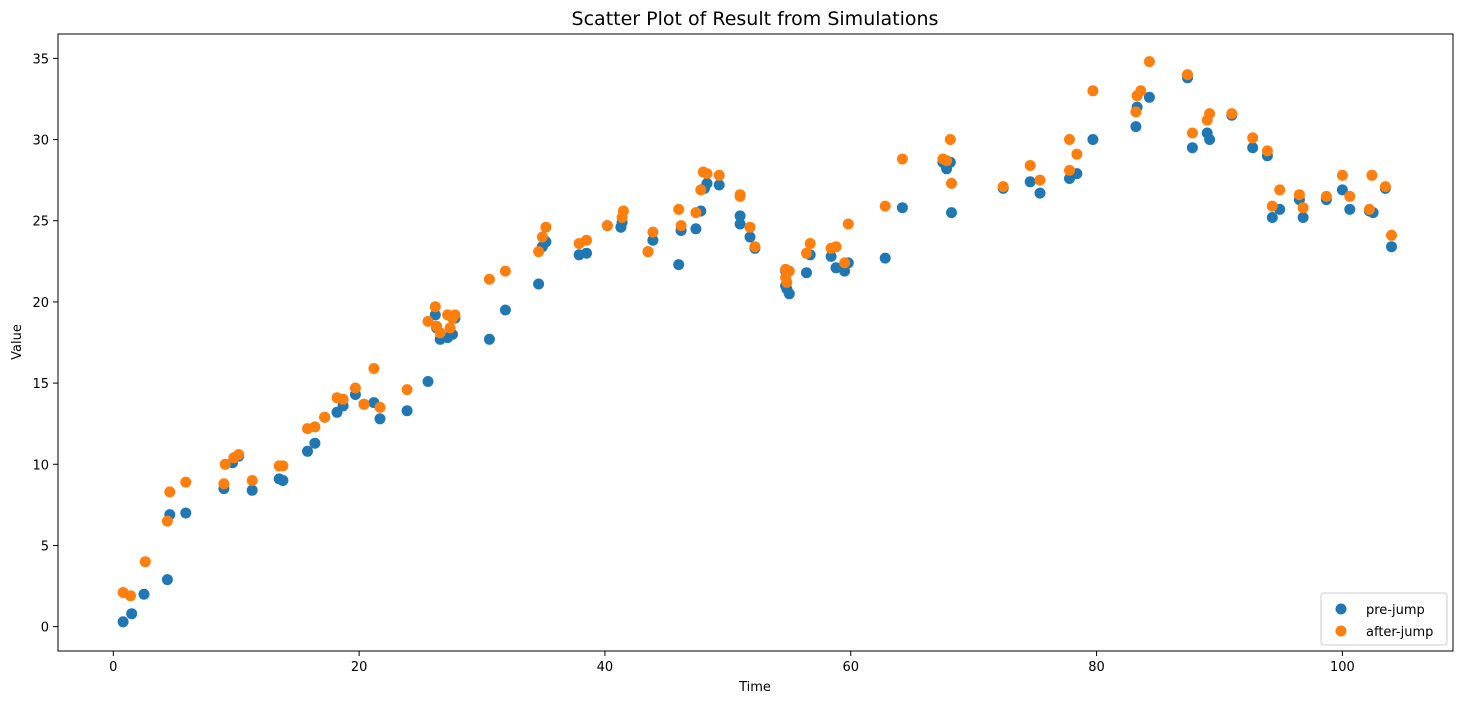  I want to click on legend-box, so click(1384, 619).